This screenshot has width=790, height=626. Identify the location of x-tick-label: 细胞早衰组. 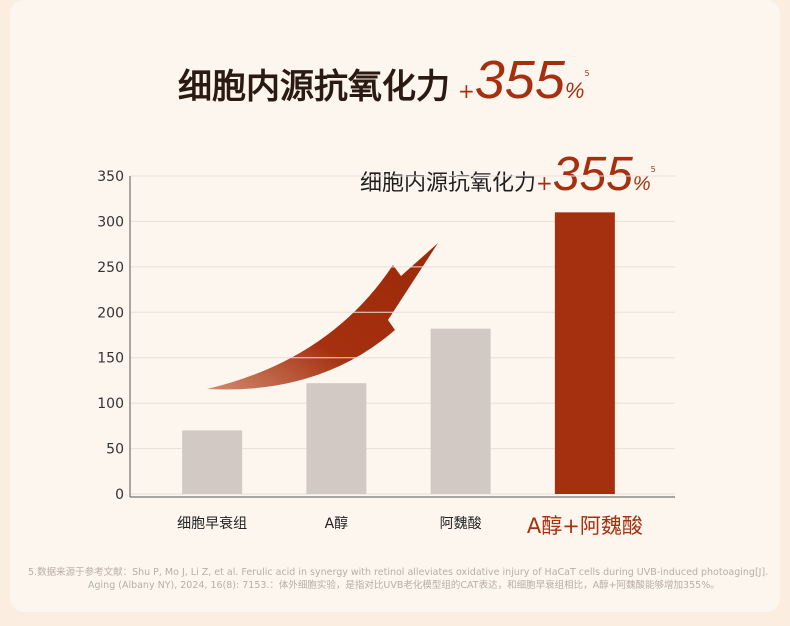
(212, 523).